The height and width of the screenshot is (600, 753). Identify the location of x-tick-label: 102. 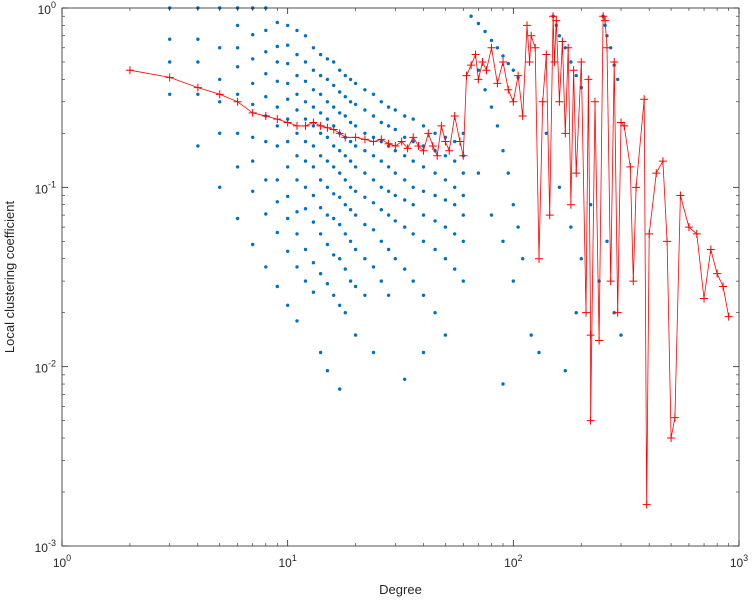
(513, 561).